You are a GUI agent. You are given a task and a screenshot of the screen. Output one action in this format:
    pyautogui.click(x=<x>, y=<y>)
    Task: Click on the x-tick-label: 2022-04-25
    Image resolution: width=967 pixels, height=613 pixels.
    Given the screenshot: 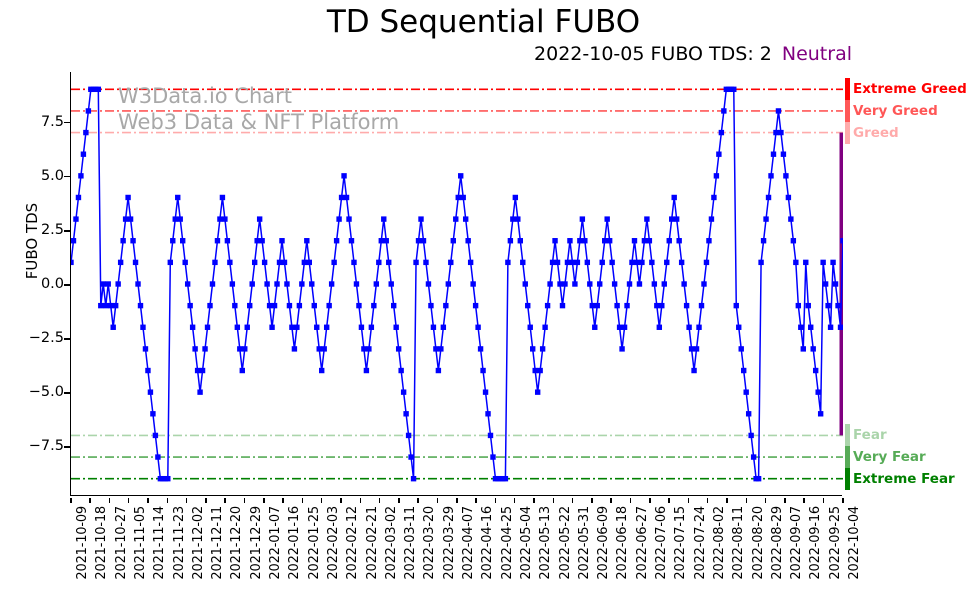 What is the action you would take?
    pyautogui.click(x=507, y=543)
    